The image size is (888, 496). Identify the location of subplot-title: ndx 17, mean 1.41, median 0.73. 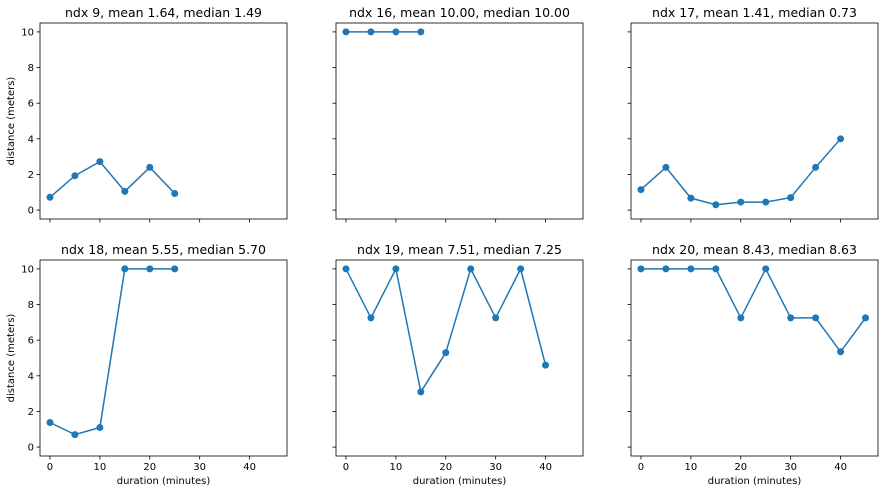
(754, 12).